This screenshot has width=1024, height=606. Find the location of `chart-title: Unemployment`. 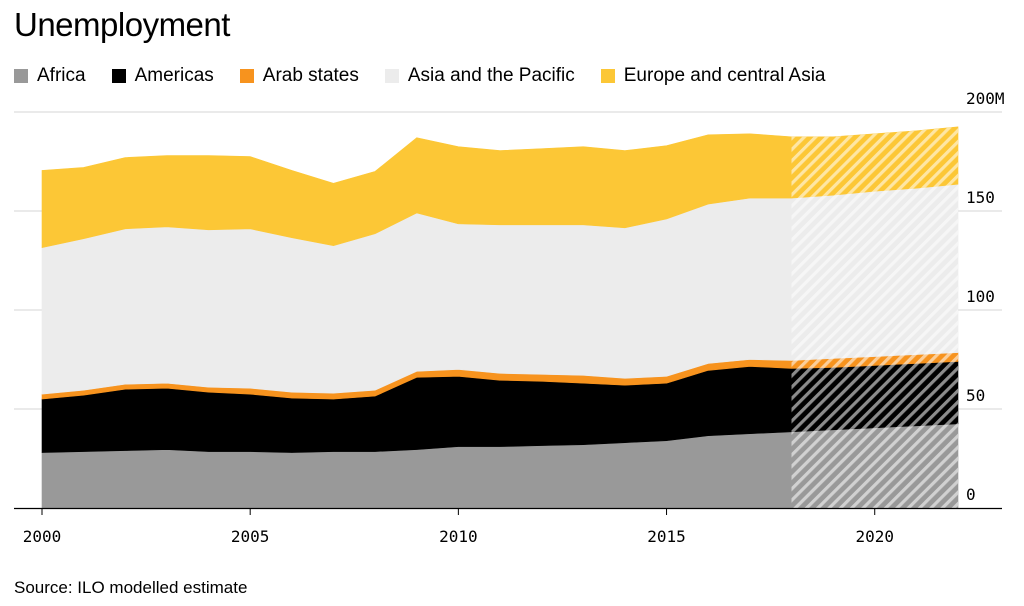

chart-title: Unemployment is located at coordinates (122, 24).